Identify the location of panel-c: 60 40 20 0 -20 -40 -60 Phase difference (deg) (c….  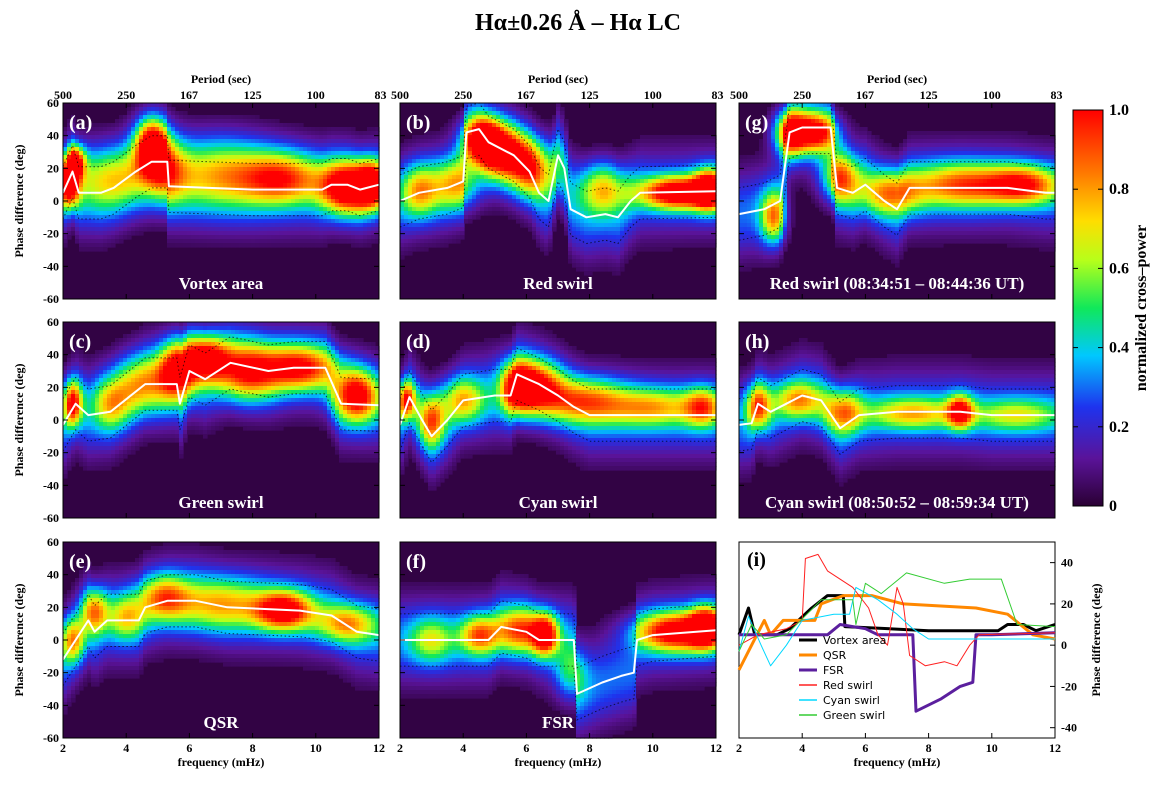
(196, 420).